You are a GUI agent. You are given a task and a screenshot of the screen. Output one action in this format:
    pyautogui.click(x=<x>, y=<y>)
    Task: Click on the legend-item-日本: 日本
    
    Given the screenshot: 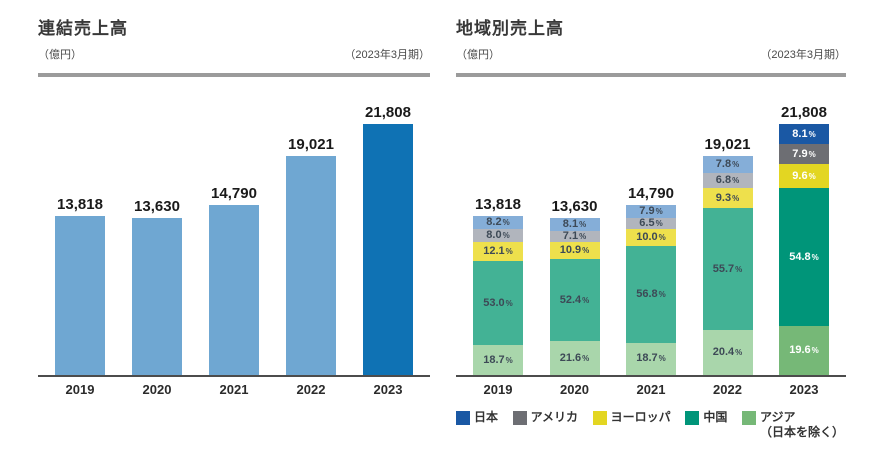 What is the action you would take?
    pyautogui.click(x=477, y=425)
    